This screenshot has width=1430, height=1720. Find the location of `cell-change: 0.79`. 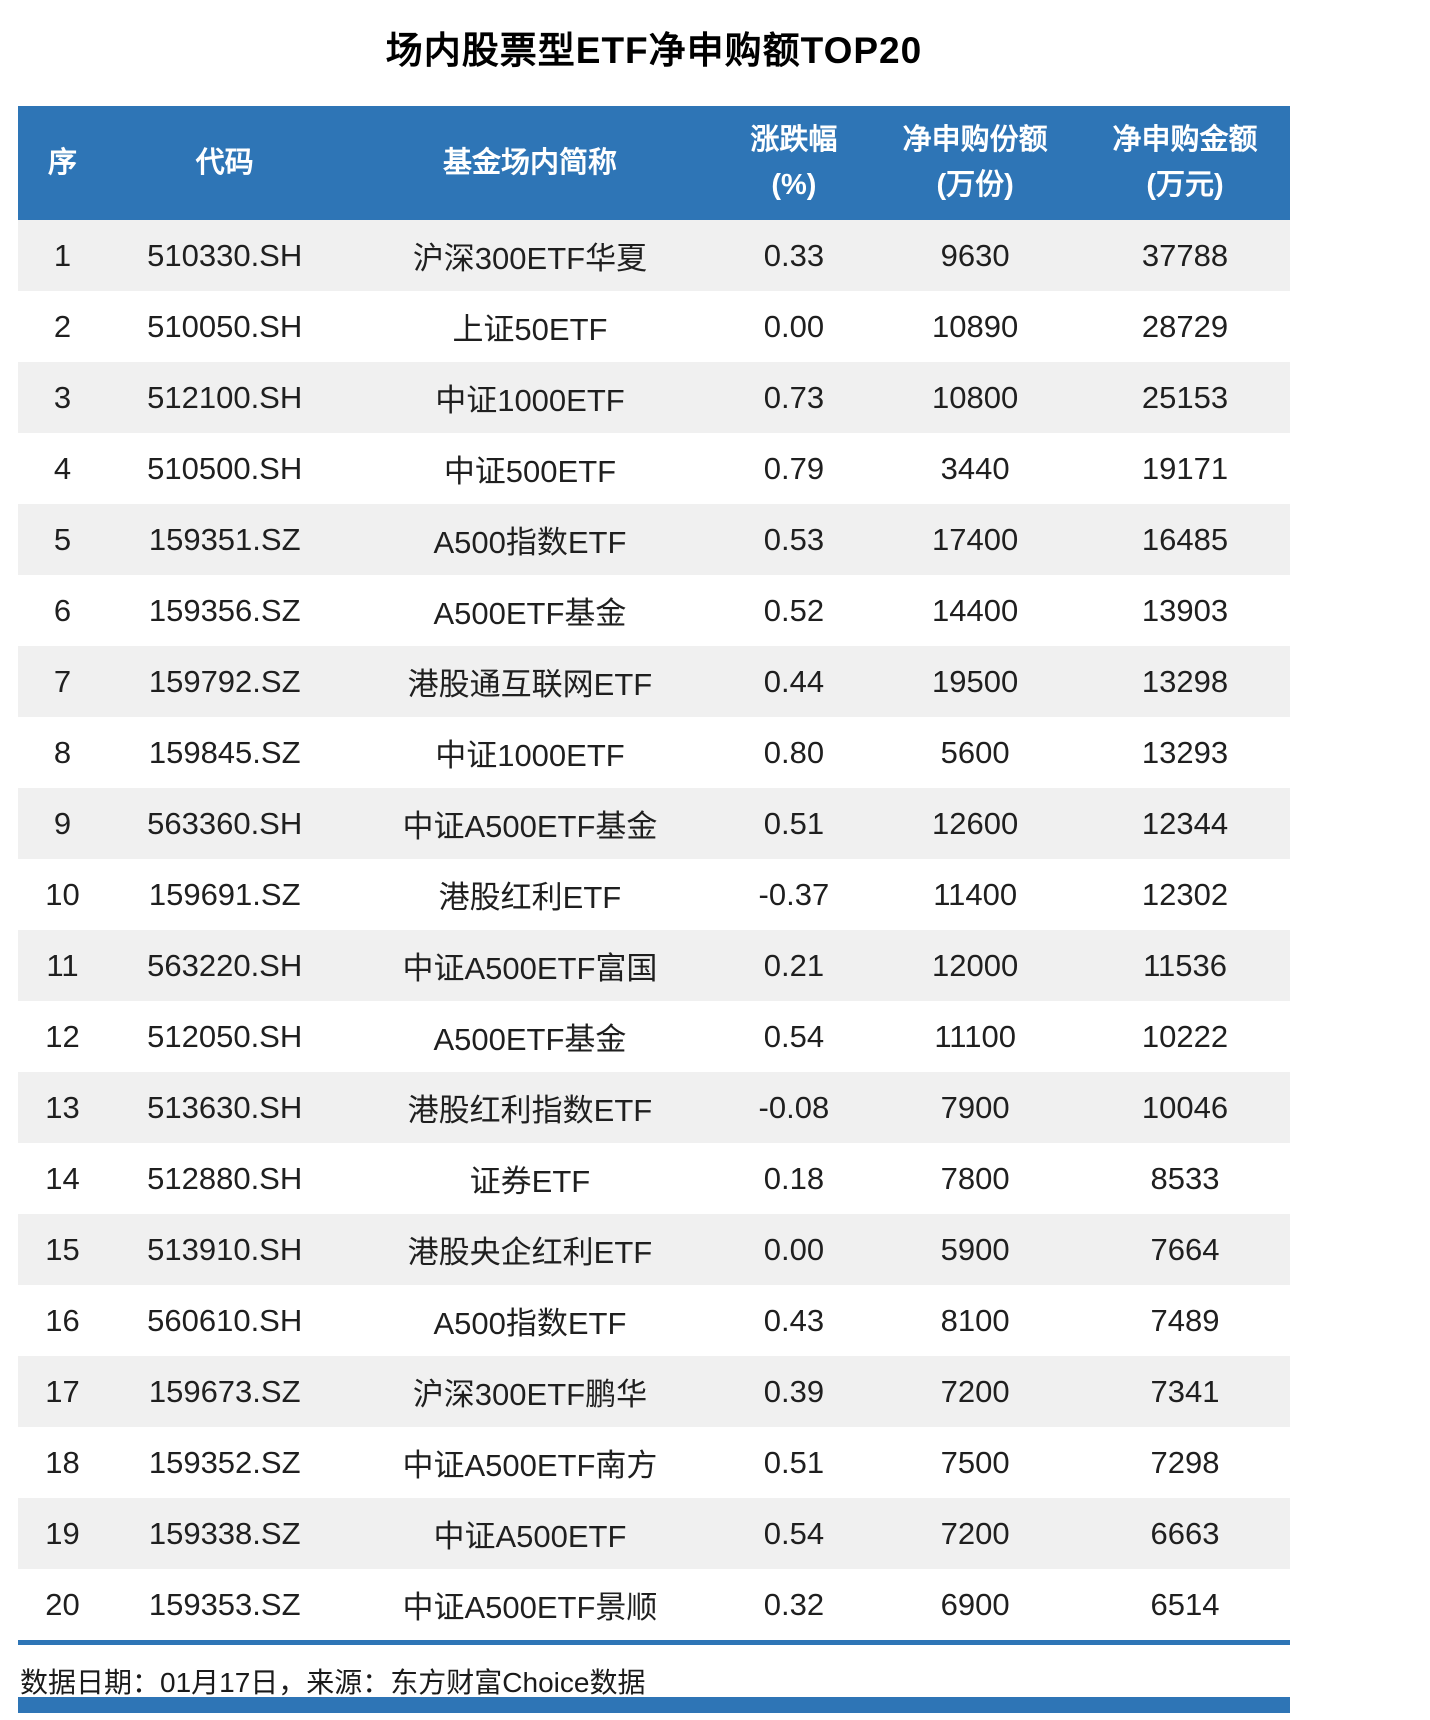

cell-change: 0.79 is located at coordinates (794, 468).